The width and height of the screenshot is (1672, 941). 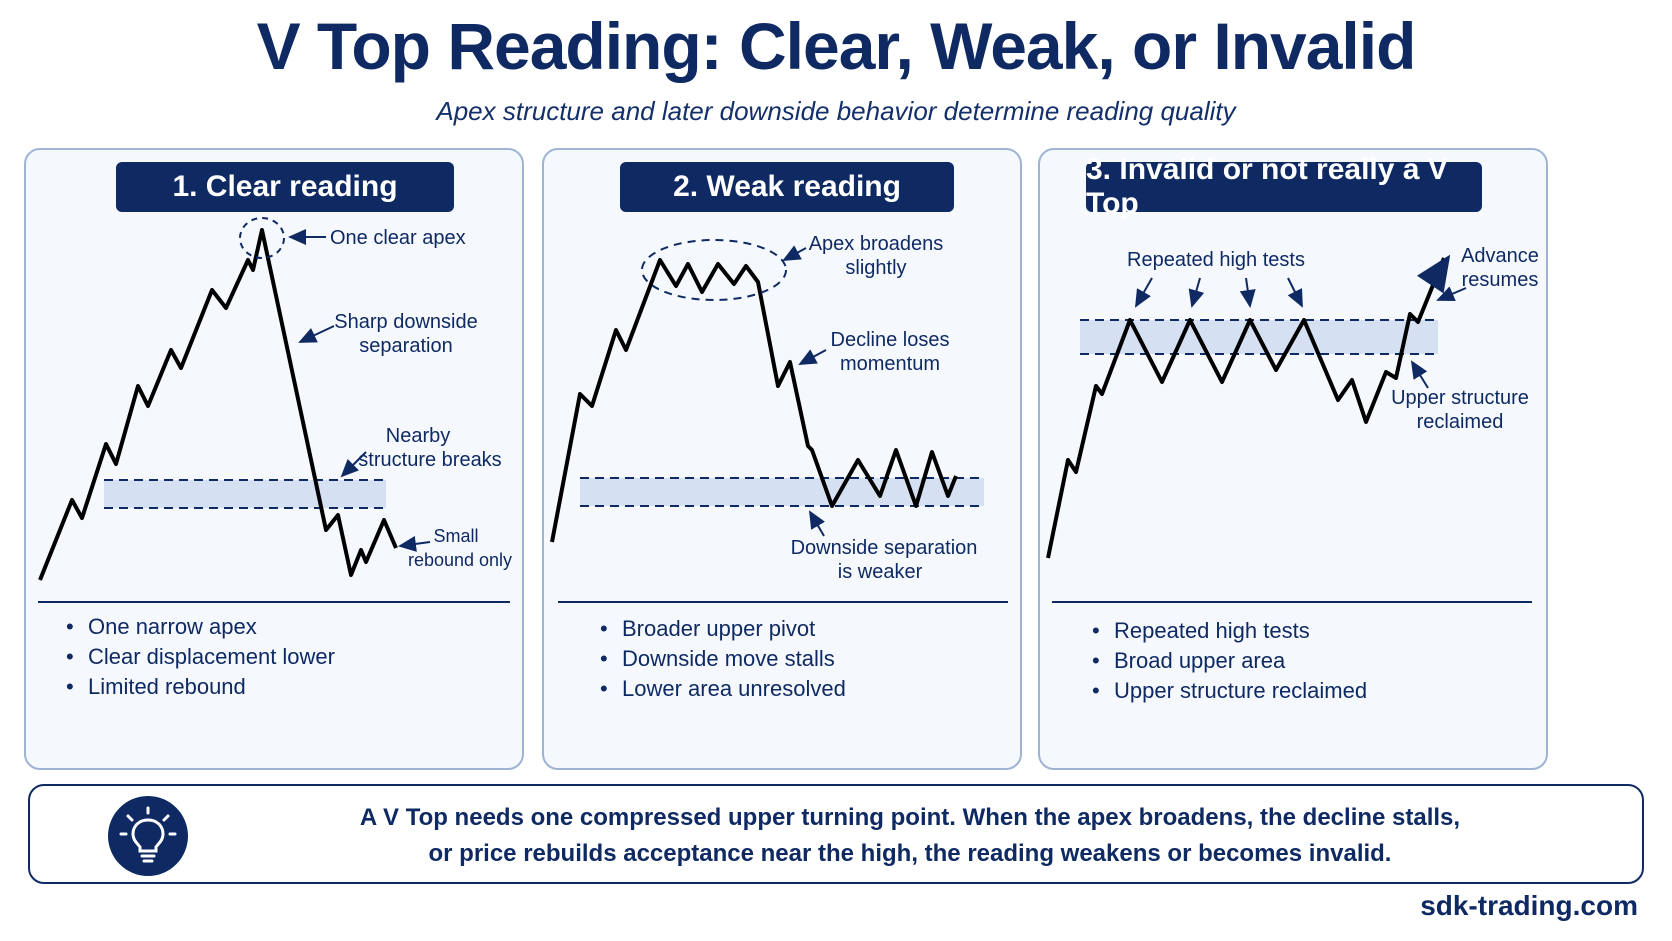 What do you see at coordinates (455, 536) in the screenshot?
I see `annotation-small-1: Small` at bounding box center [455, 536].